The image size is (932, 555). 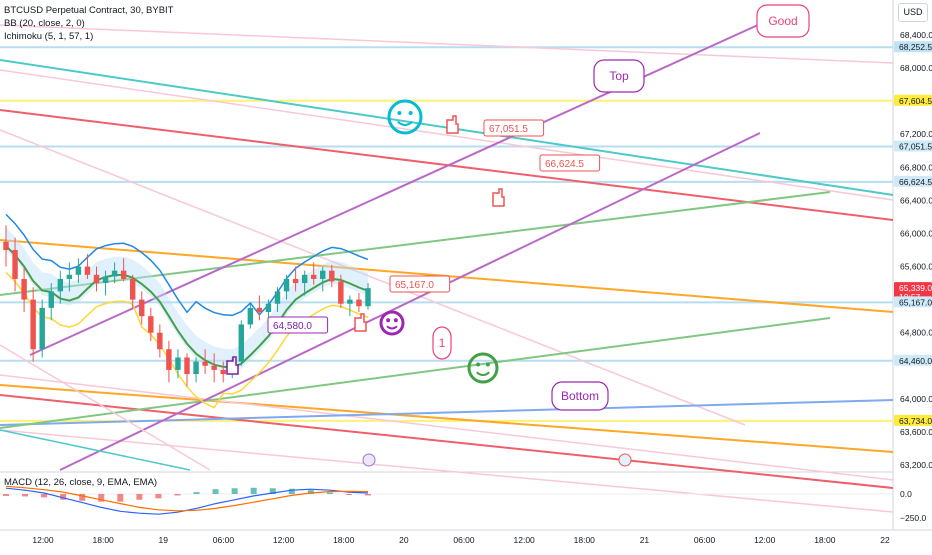 I want to click on price-axis-tick: 66,000.0, so click(x=916, y=233).